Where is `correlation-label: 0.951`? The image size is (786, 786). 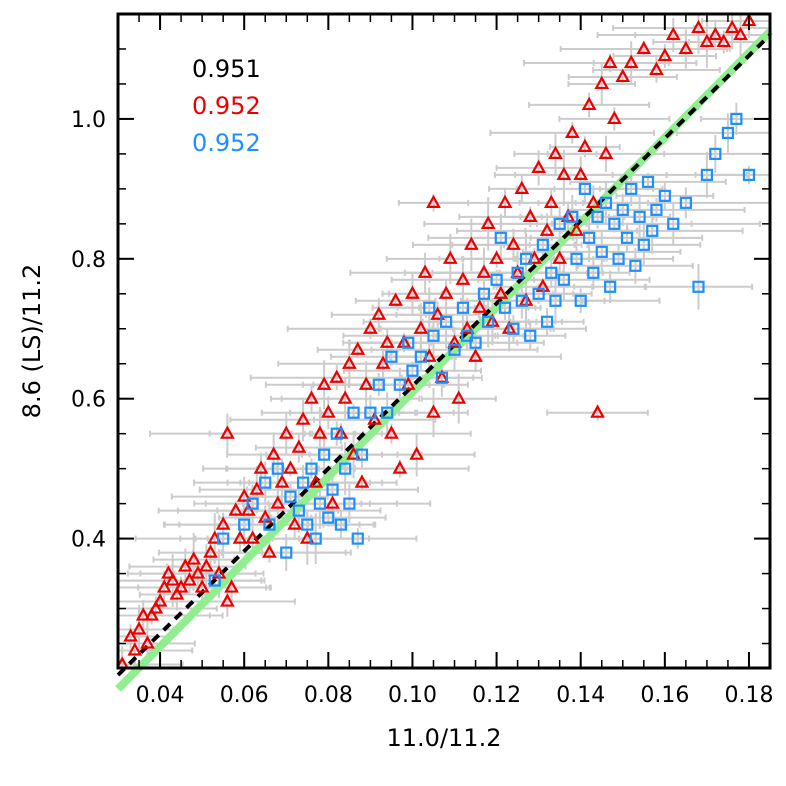 correlation-label: 0.951 is located at coordinates (226, 69).